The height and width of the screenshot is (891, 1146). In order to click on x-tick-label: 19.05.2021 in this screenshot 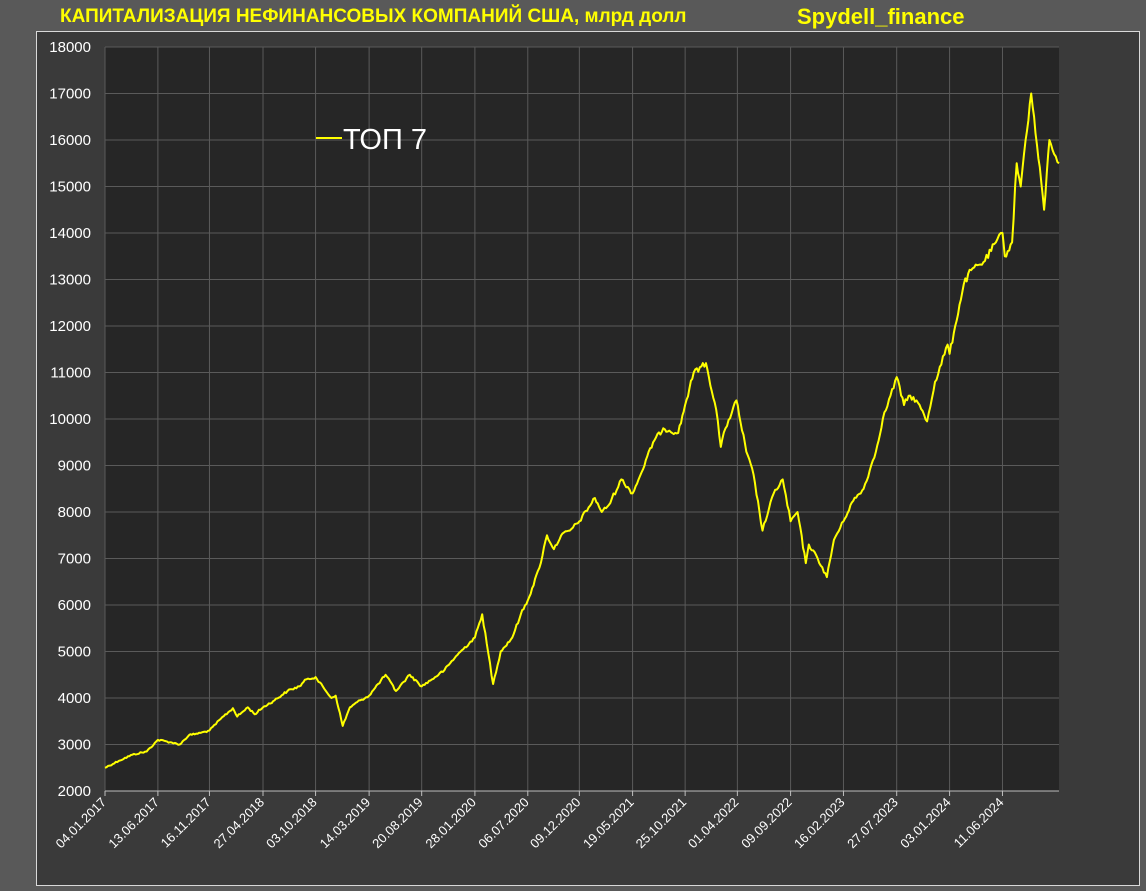, I will do `click(608, 823)`.